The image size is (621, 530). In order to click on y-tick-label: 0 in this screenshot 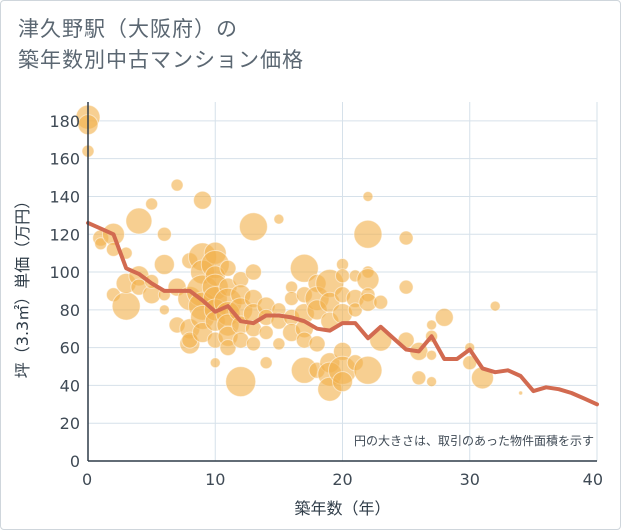, I will do `click(75, 461)`.